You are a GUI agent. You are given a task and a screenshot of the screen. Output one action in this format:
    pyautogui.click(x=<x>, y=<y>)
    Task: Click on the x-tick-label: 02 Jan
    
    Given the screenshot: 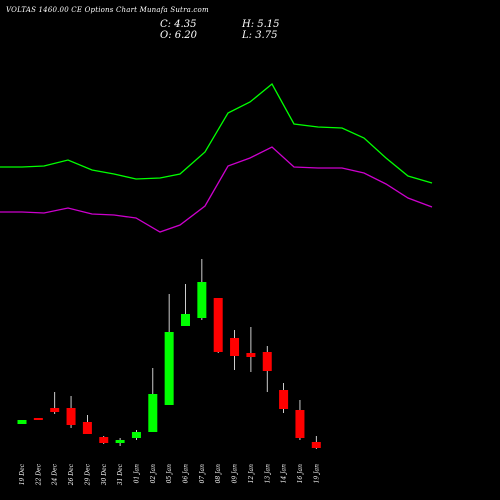 What is the action you would take?
    pyautogui.click(x=153, y=474)
    